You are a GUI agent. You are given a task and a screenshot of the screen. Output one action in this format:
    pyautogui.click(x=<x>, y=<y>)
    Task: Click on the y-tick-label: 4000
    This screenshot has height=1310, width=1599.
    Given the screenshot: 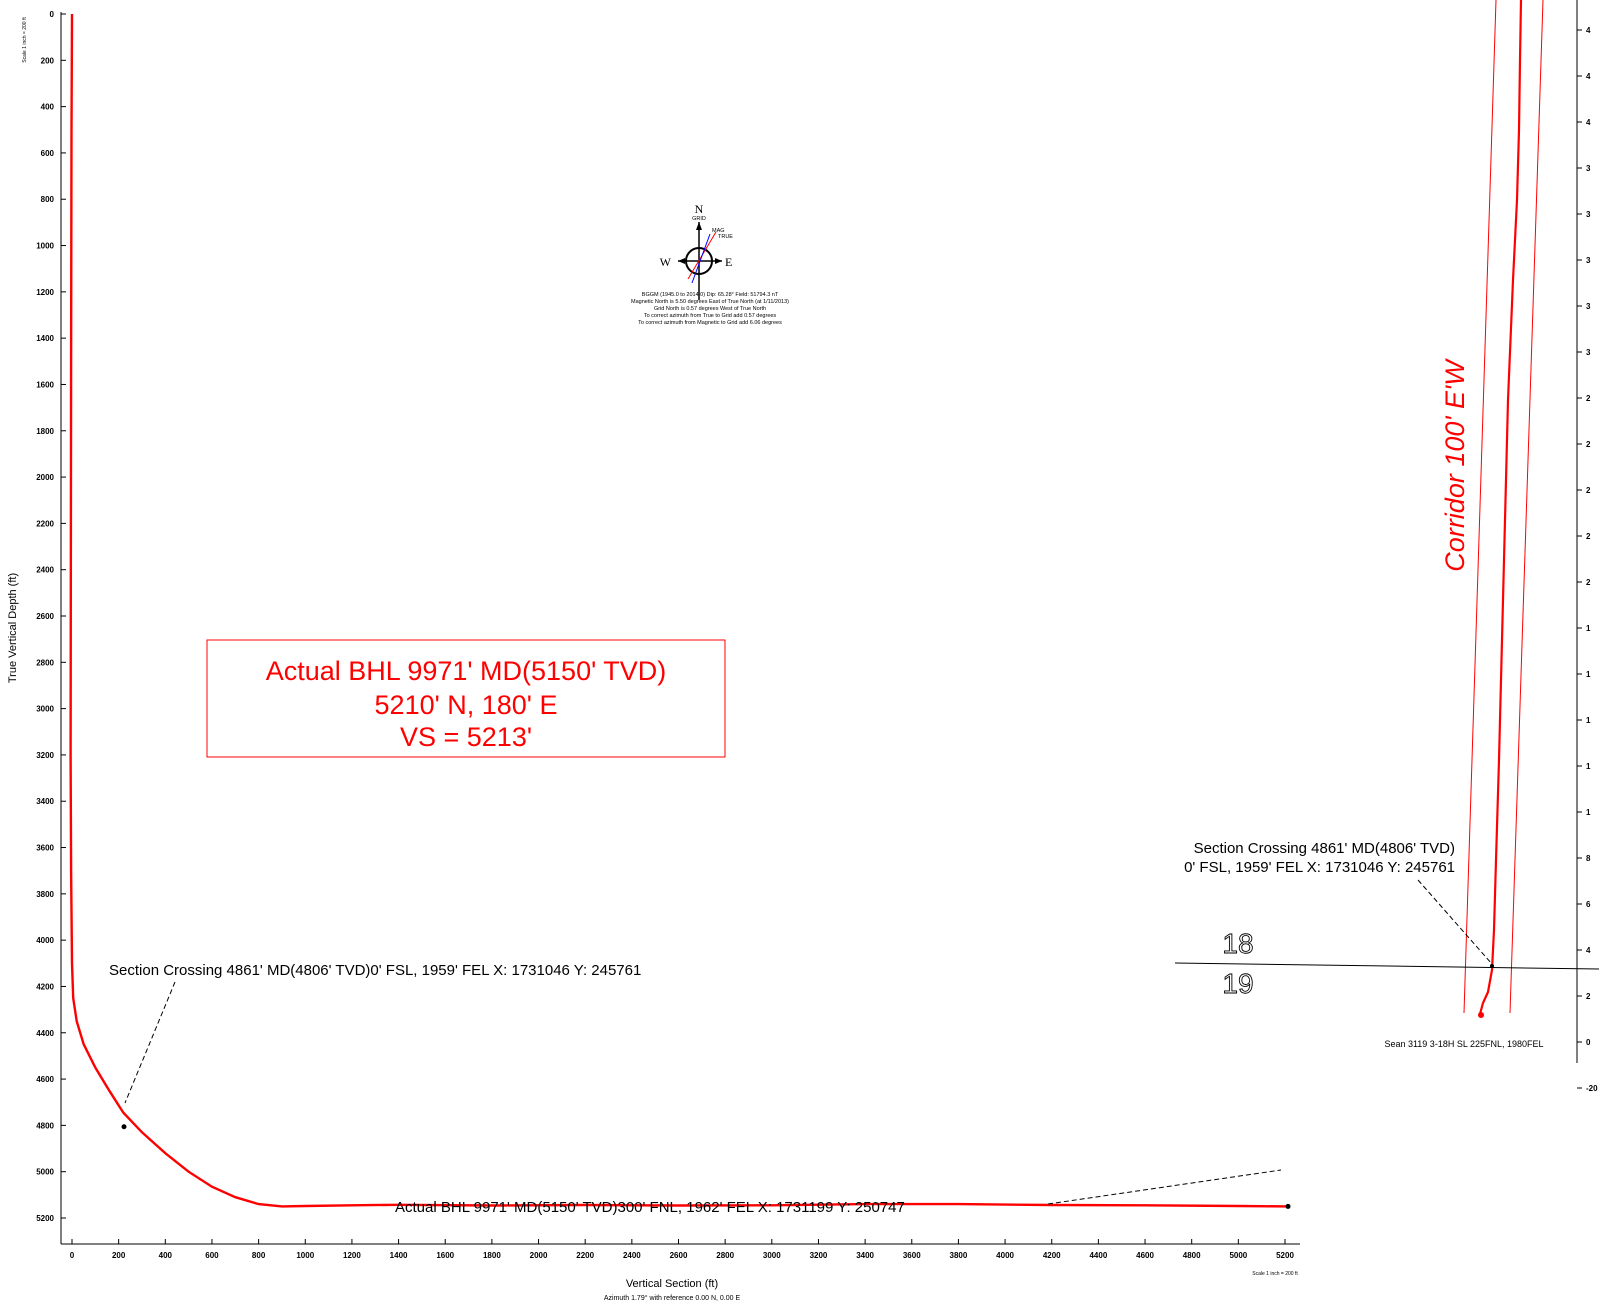 What is the action you would take?
    pyautogui.click(x=45, y=940)
    